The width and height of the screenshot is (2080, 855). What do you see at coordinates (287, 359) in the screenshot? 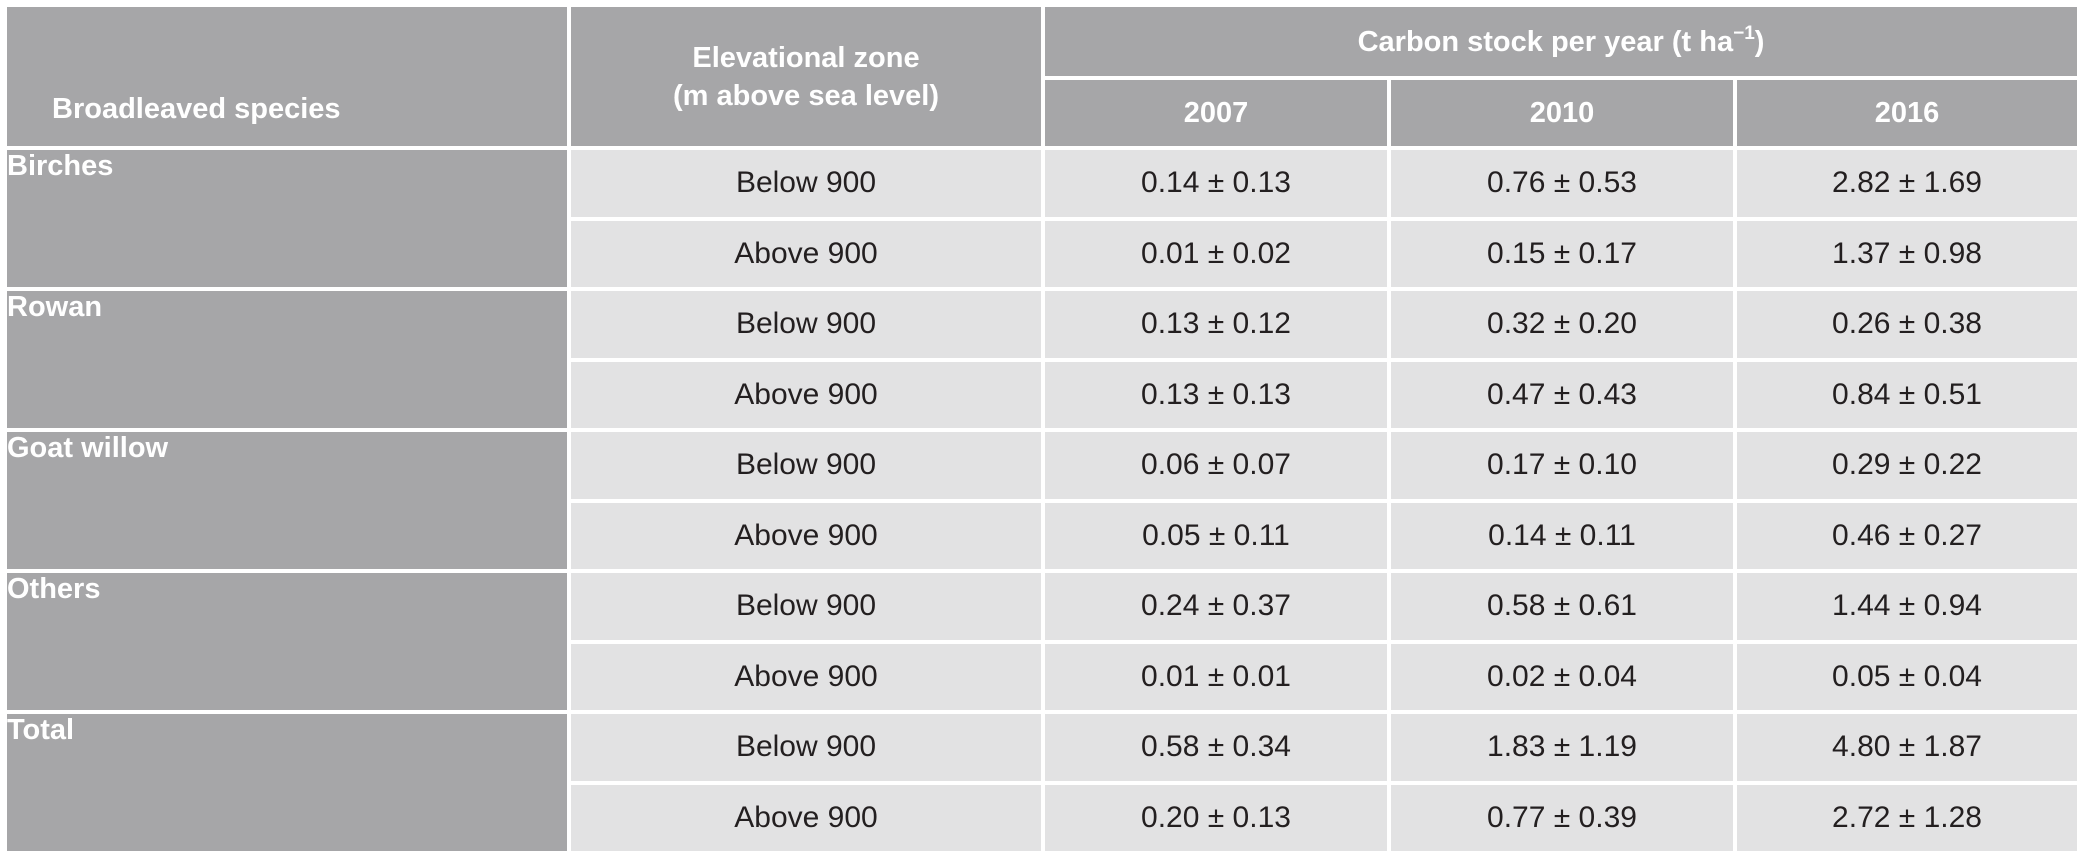
I see `species-cell-rowan: Rowan` at bounding box center [287, 359].